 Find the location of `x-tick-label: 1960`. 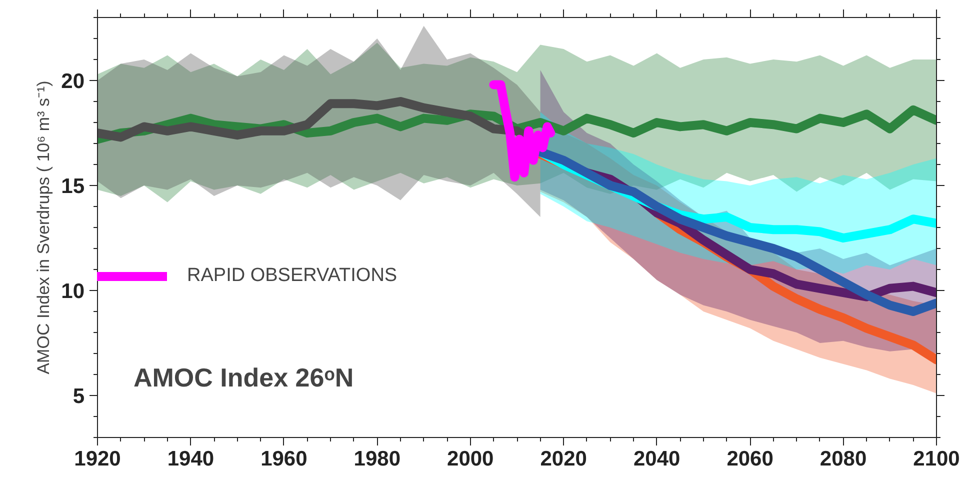

x-tick-label: 1960 is located at coordinates (284, 459).